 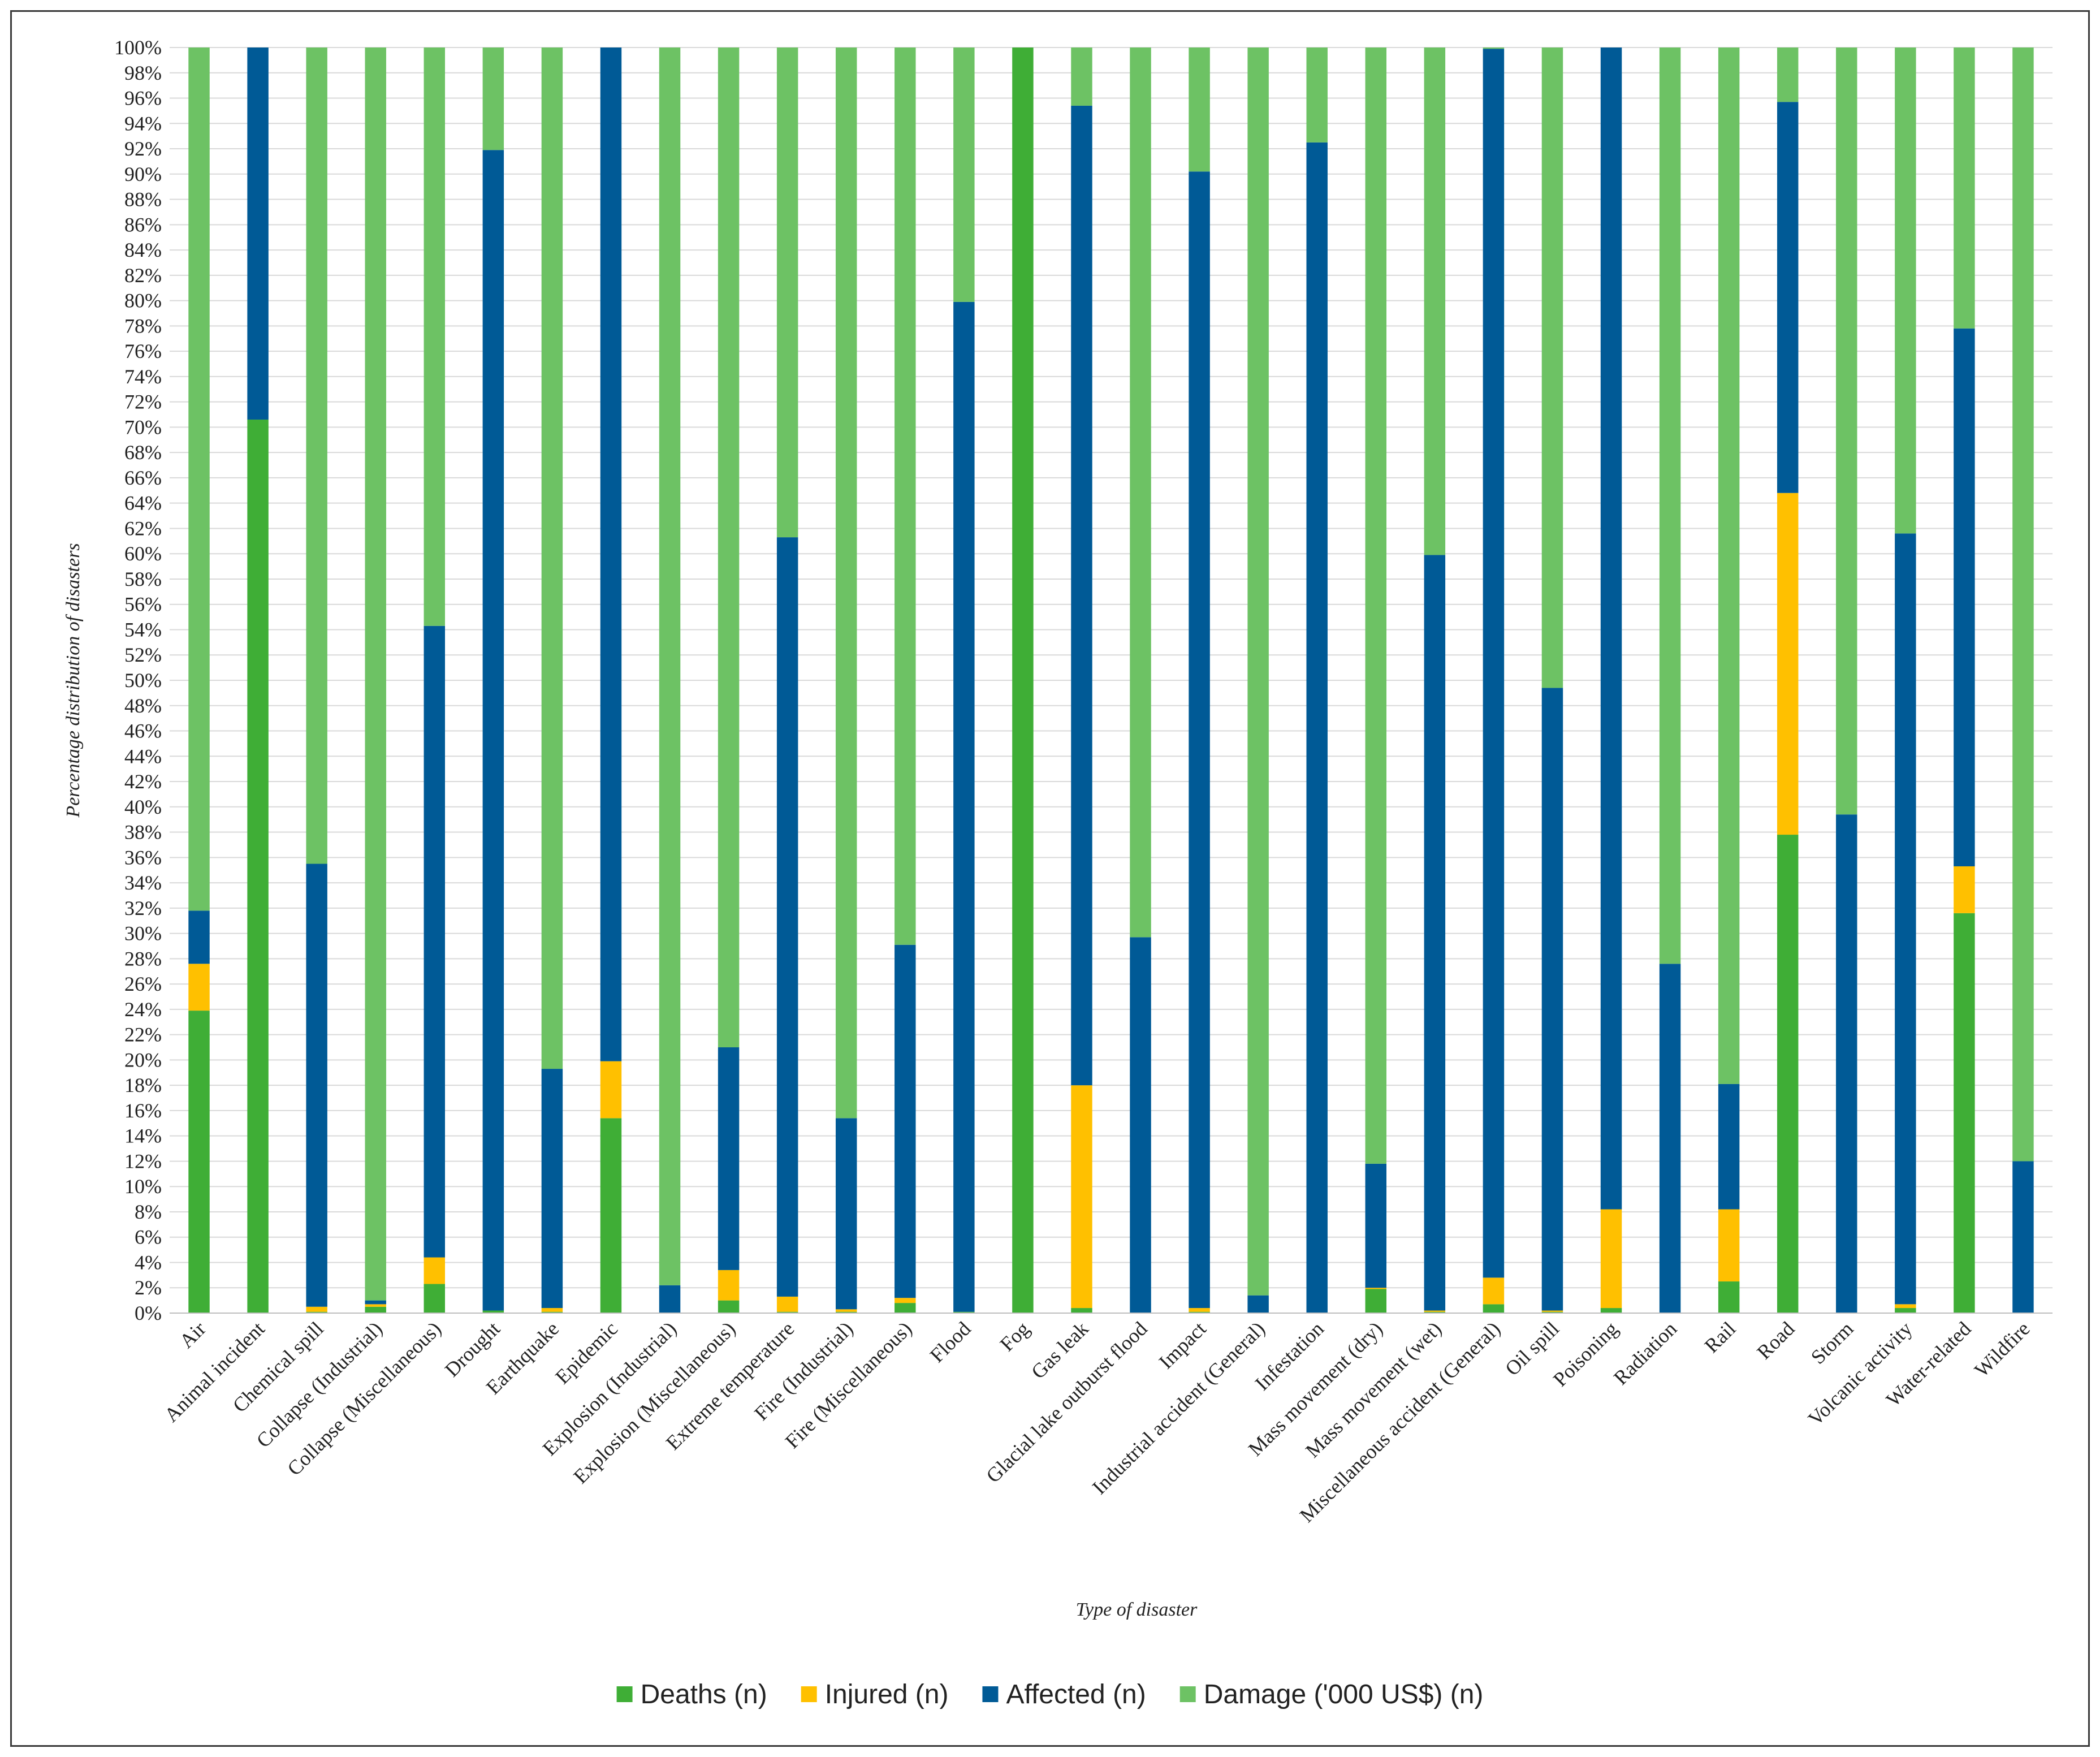 What do you see at coordinates (1015, 1336) in the screenshot?
I see `x-tick-label: Fog` at bounding box center [1015, 1336].